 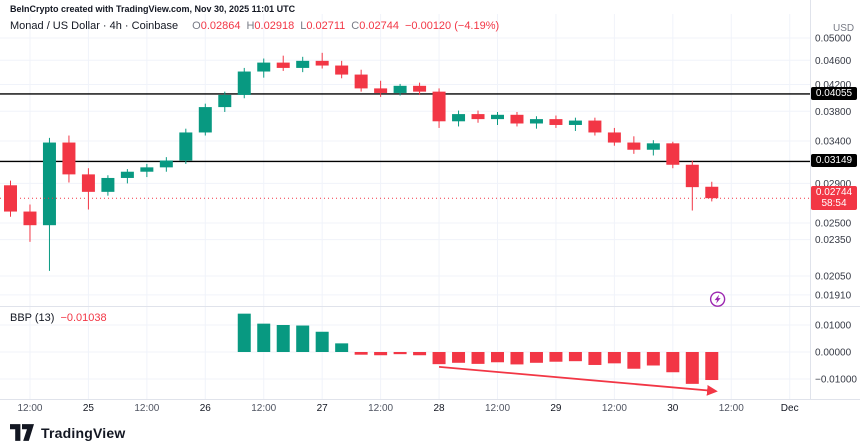 What do you see at coordinates (83, 432) in the screenshot?
I see `tradingview-wordmark: TradingView` at bounding box center [83, 432].